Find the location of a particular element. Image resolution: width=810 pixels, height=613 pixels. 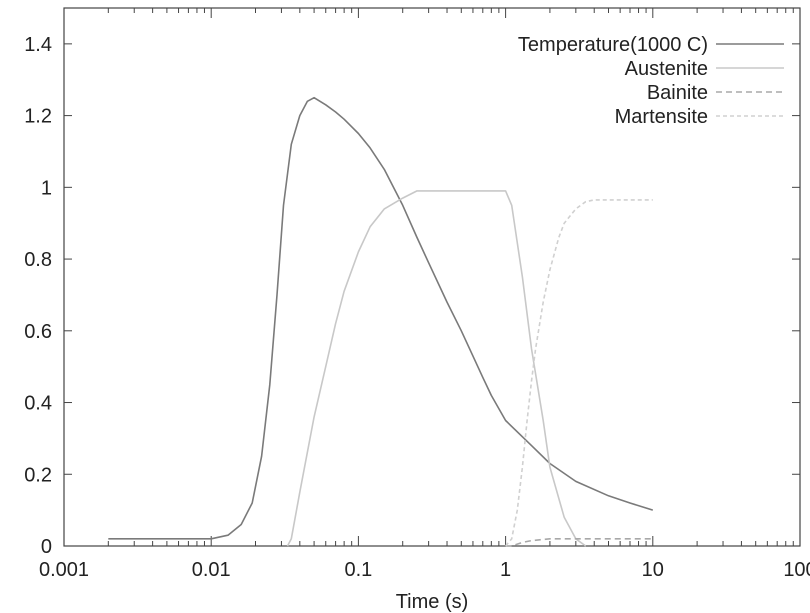

x-axis-title: Time (s) is located at coordinates (432, 602).